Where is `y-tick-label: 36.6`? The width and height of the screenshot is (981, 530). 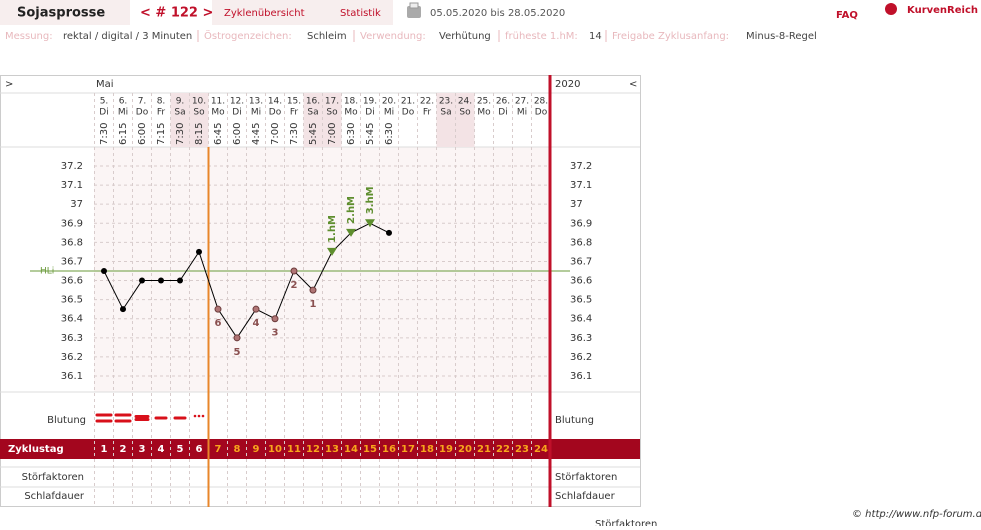 y-tick-label: 36.6 is located at coordinates (72, 281).